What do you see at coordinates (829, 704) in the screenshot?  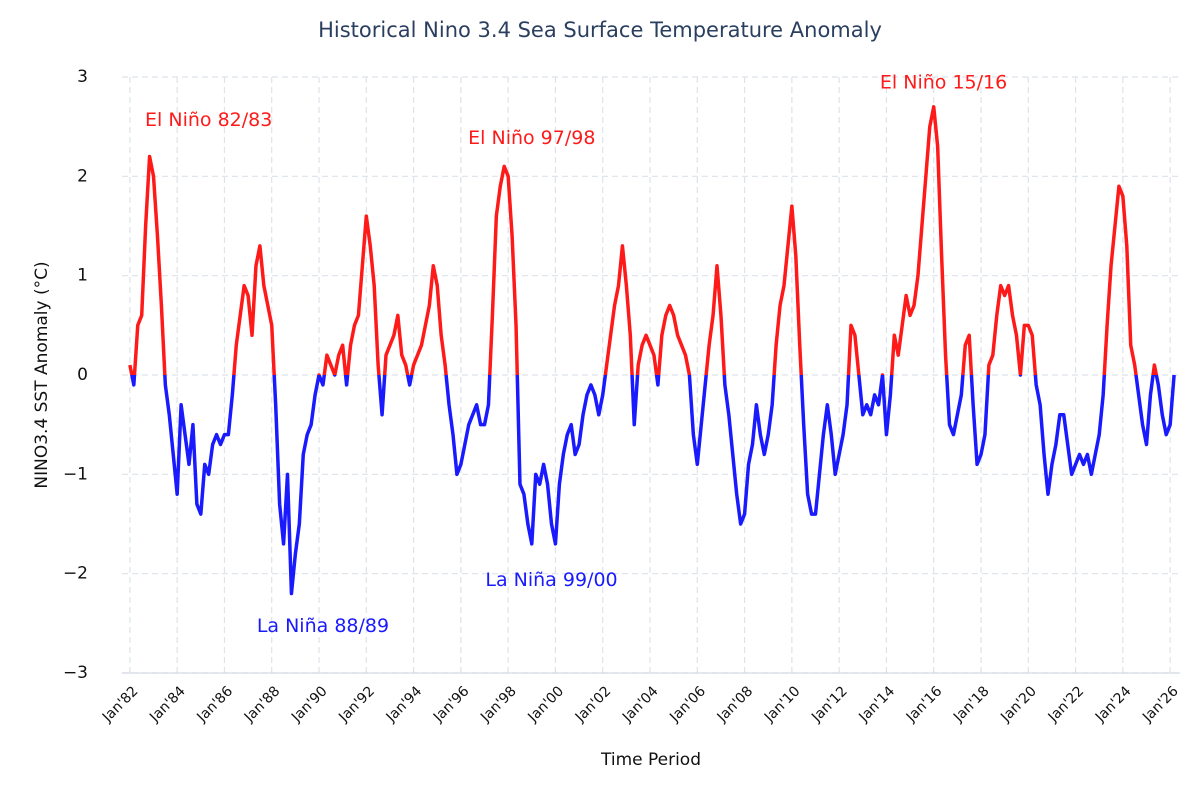 I see `x-tick-label: Jan'12` at bounding box center [829, 704].